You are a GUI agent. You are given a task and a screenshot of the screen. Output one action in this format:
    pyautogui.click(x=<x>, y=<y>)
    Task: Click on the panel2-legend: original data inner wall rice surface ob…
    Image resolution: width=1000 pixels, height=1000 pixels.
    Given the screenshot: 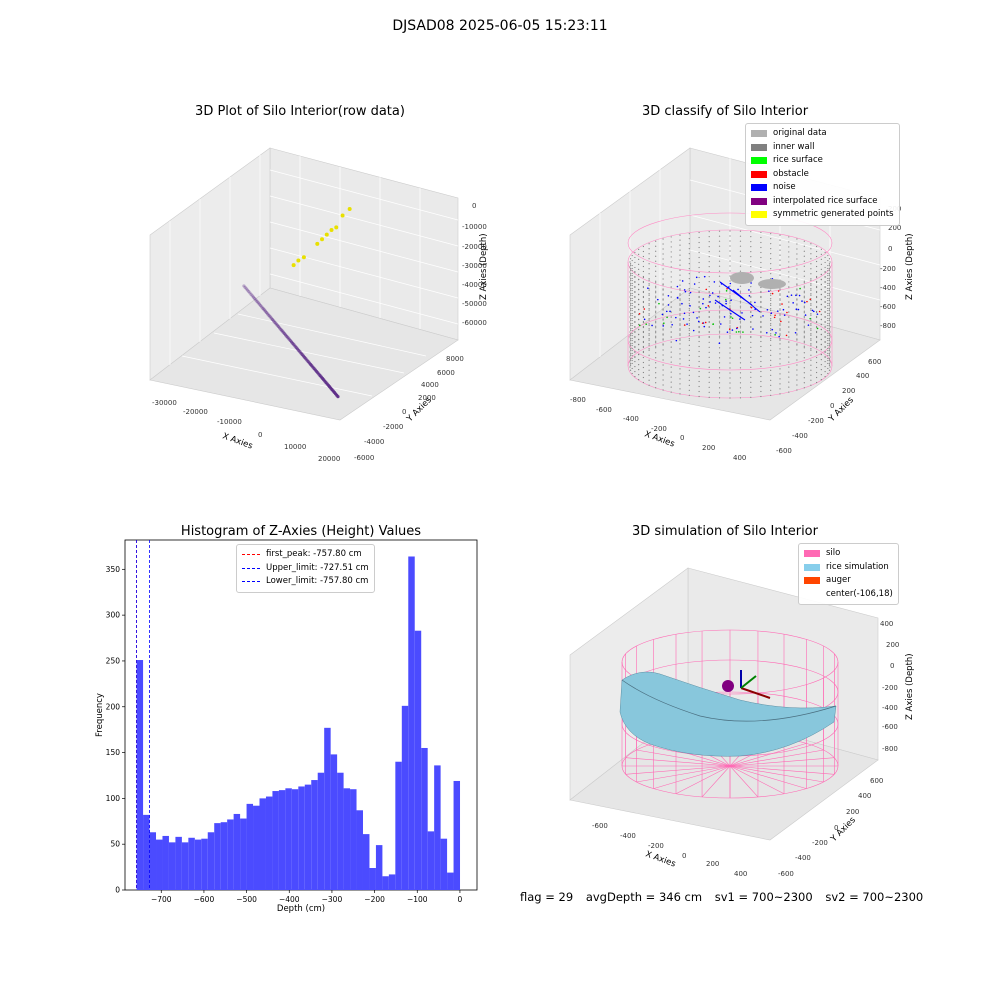 What is the action you would take?
    pyautogui.click(x=822, y=174)
    